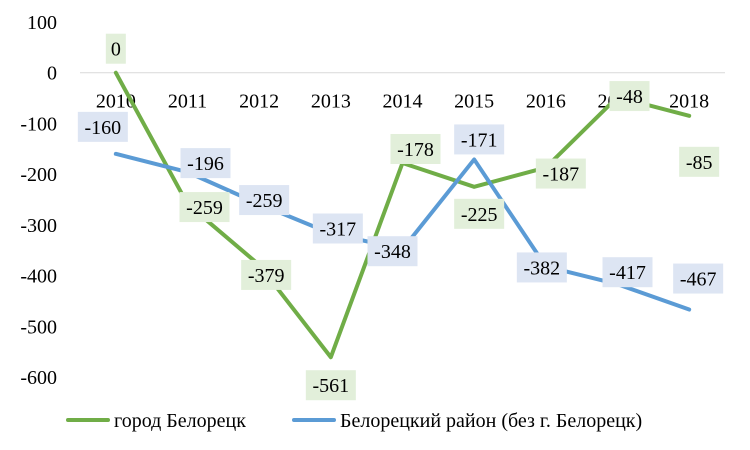 This screenshot has width=750, height=450. I want to click on y-tick-label: -500, so click(38, 327).